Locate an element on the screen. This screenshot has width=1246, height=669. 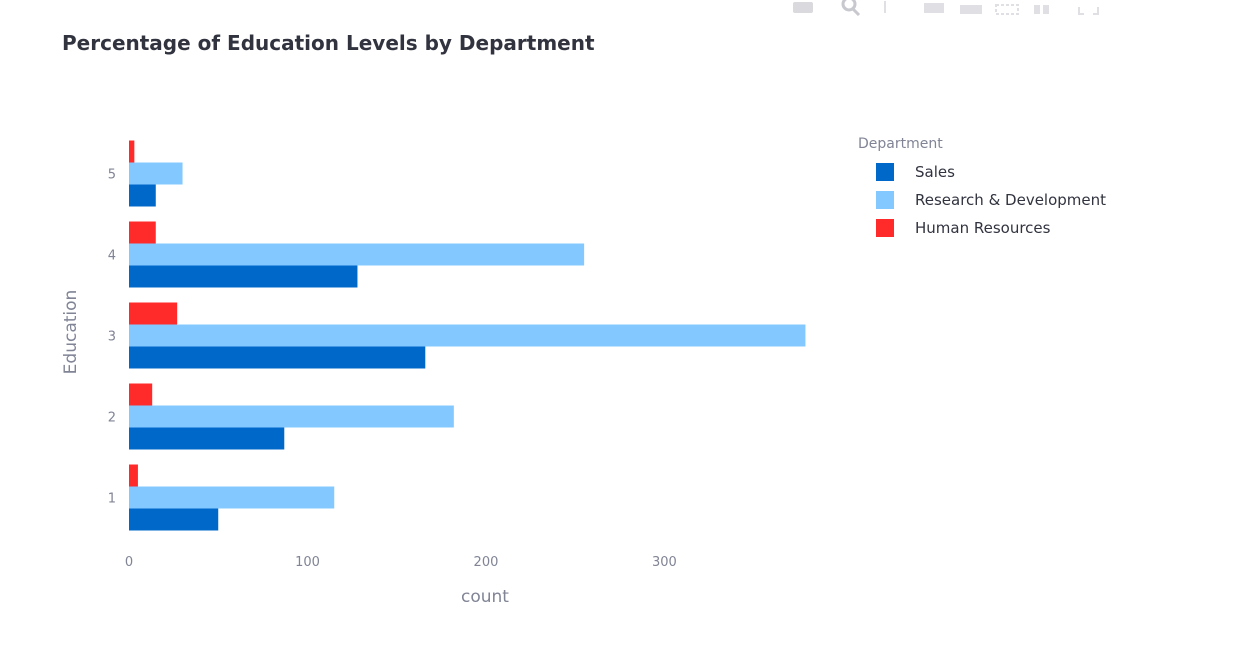
legend-title: Department is located at coordinates (900, 144).